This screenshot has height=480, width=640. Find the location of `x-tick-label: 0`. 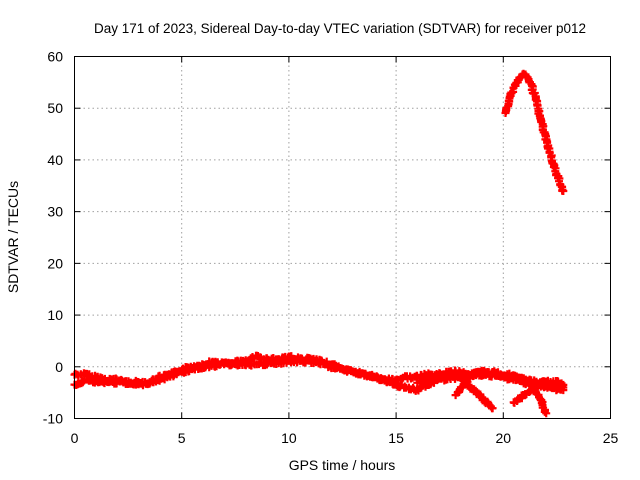

x-tick-label: 0 is located at coordinates (75, 438).